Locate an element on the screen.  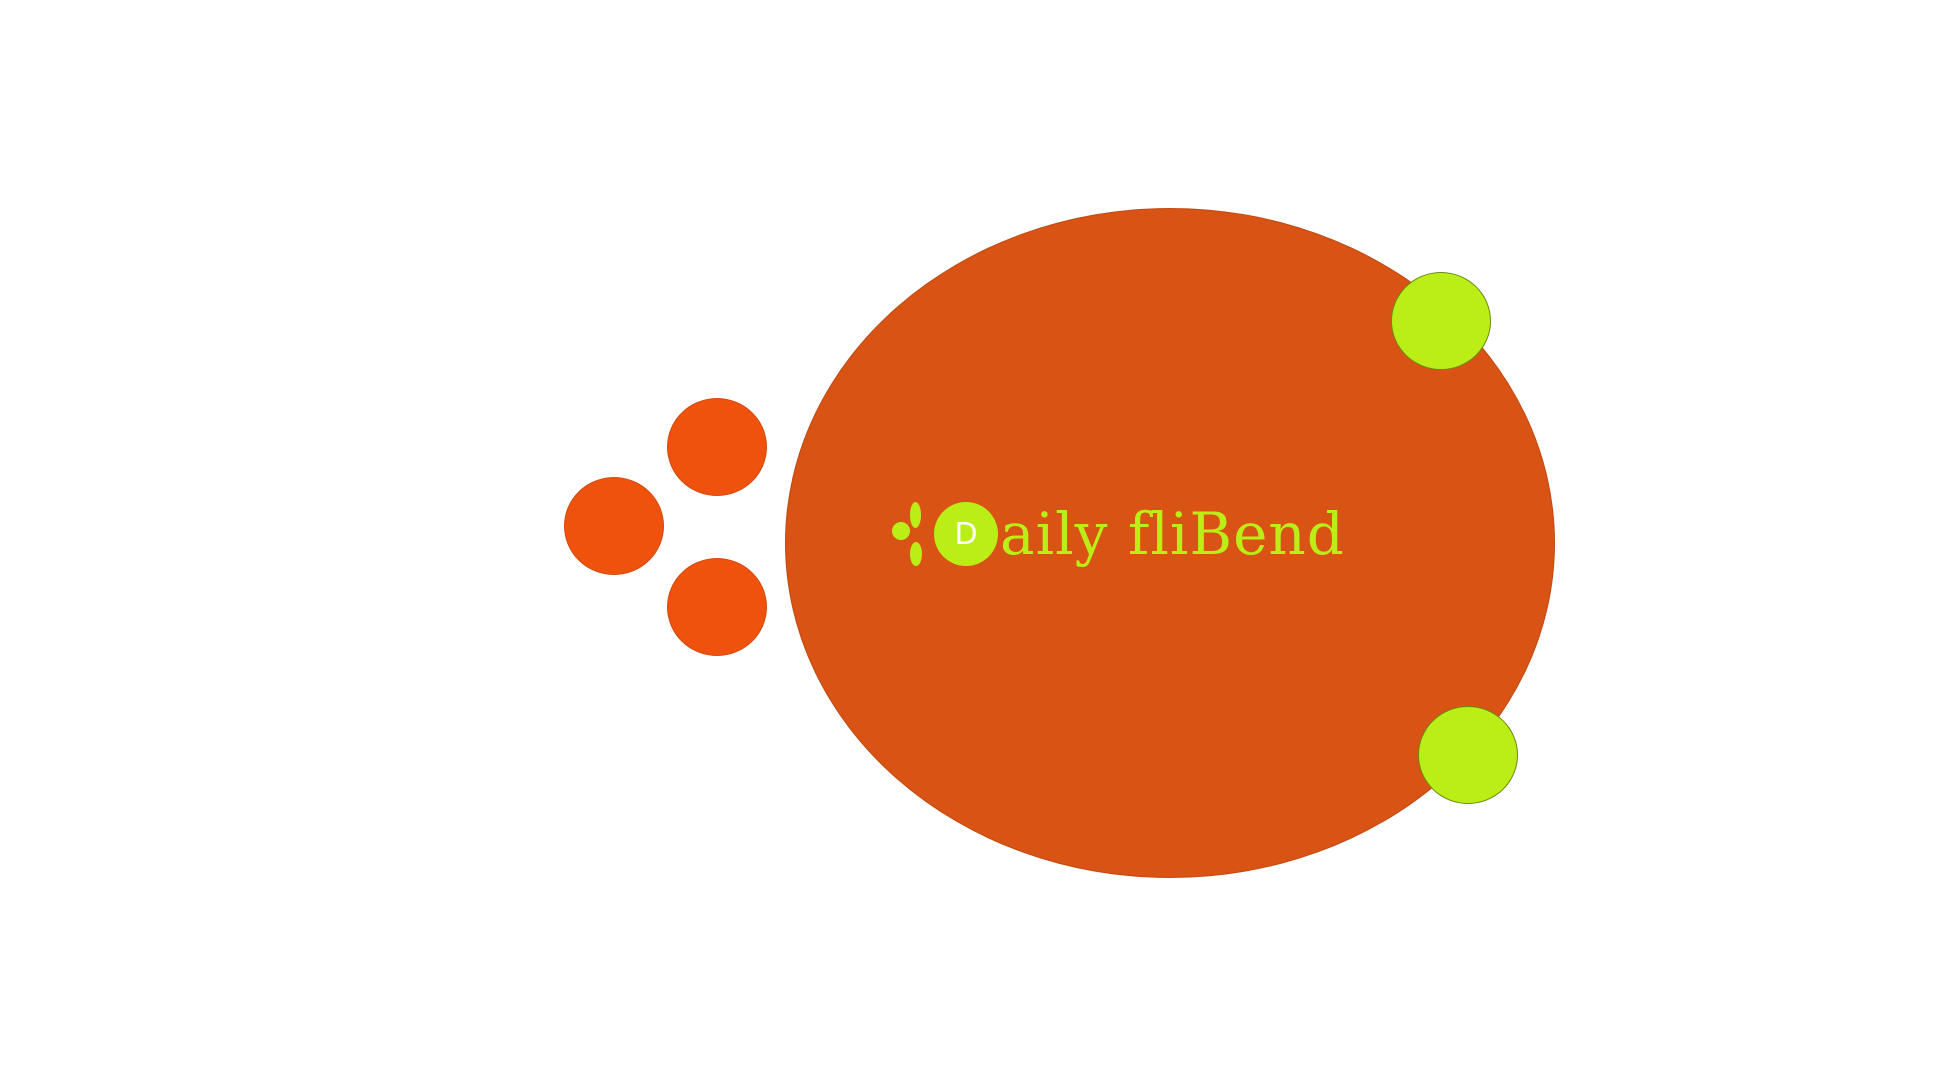
orange-dot-top is located at coordinates (717, 447).